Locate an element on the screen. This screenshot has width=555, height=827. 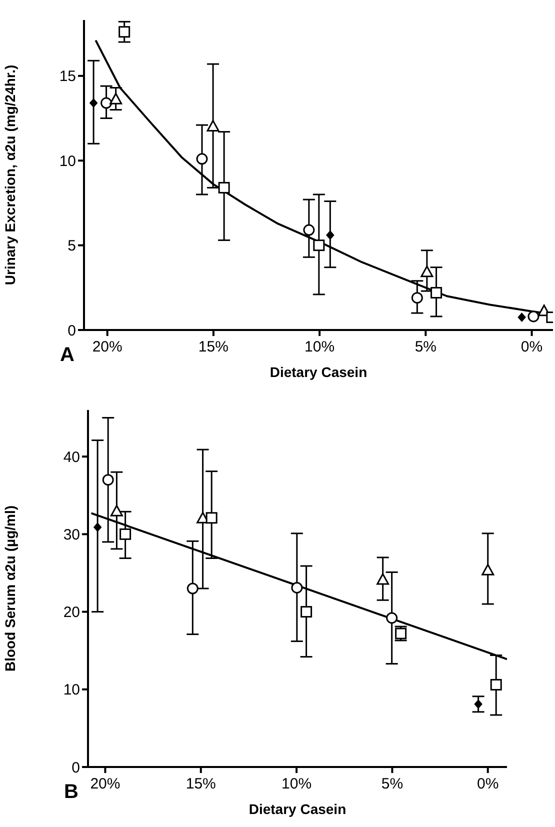
text: B is located at coordinates (71, 792).